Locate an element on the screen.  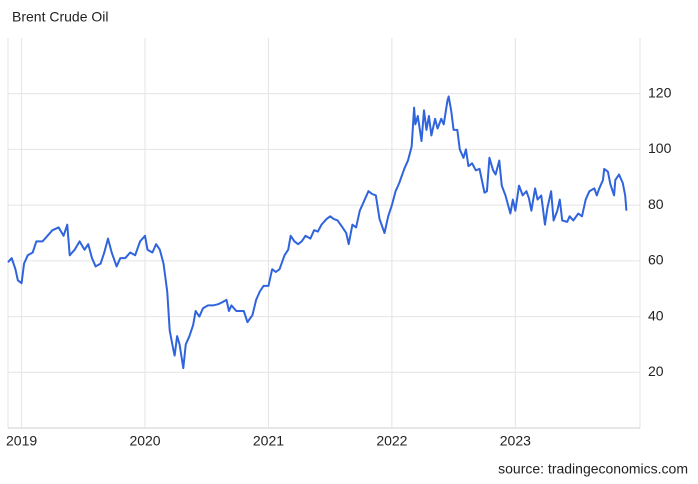
x-tick-label: 2023 is located at coordinates (515, 441).